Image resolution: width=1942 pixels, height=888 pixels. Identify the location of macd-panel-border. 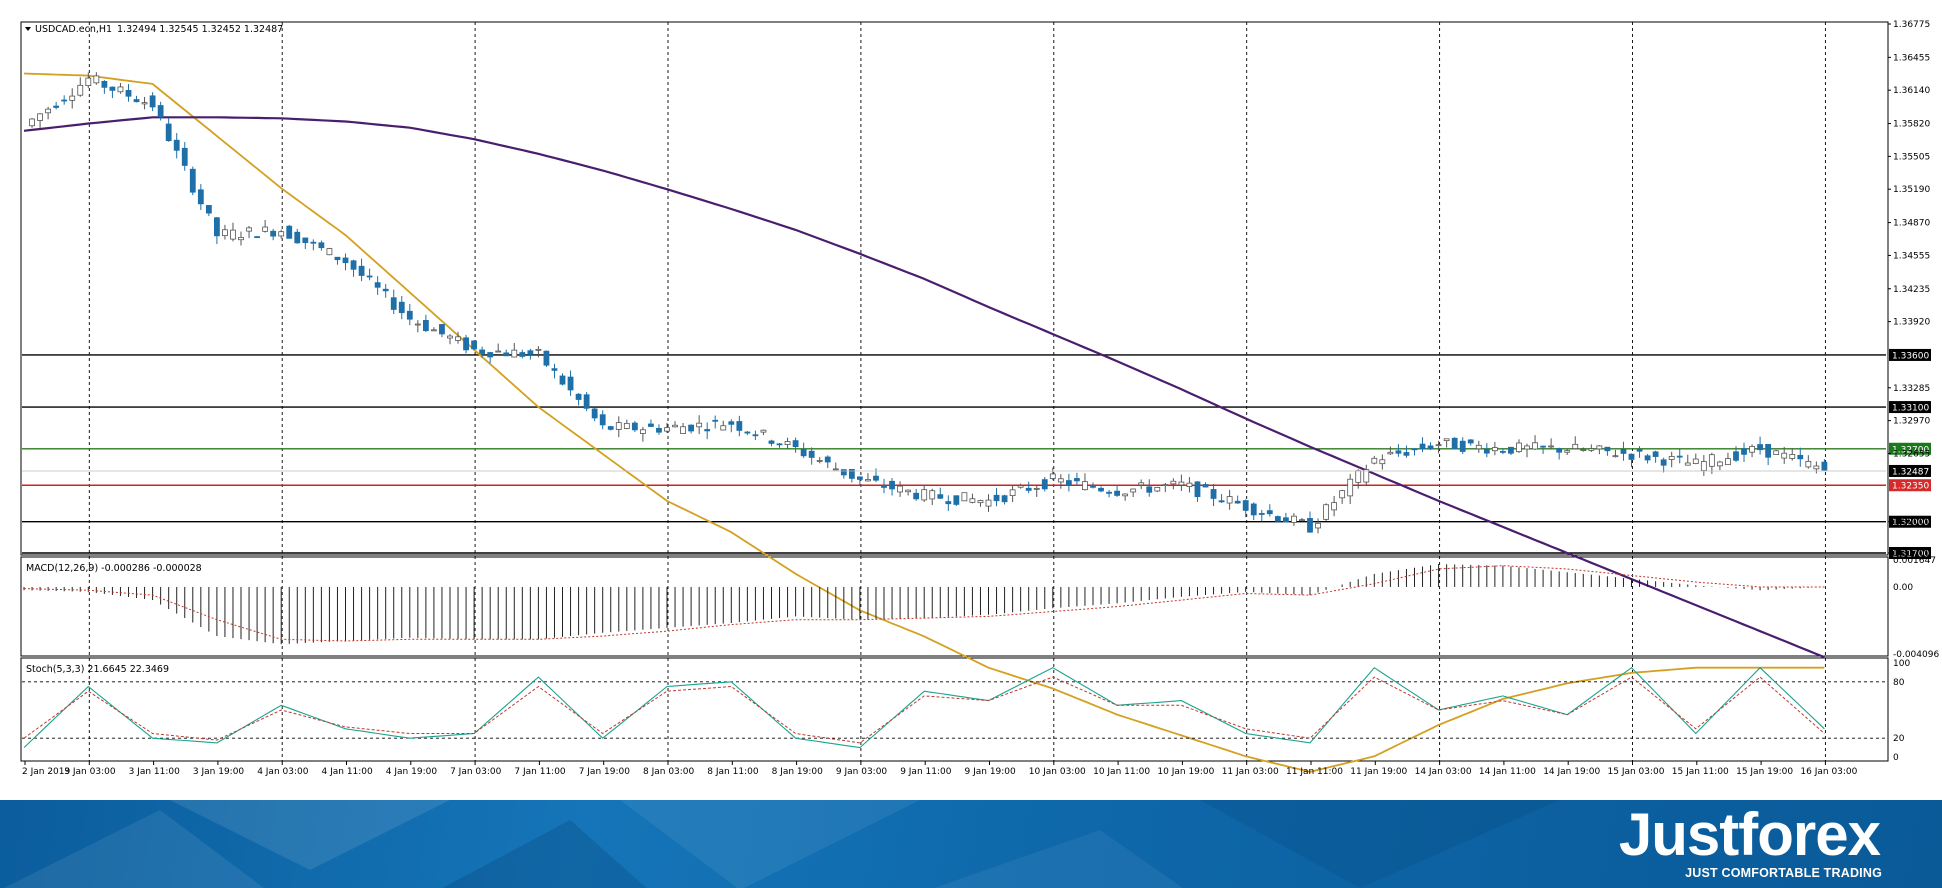
(954, 606).